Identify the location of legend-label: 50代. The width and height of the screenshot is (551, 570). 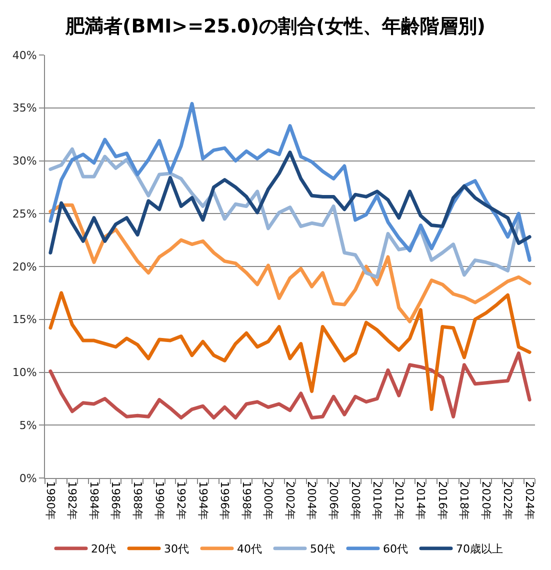
(322, 549).